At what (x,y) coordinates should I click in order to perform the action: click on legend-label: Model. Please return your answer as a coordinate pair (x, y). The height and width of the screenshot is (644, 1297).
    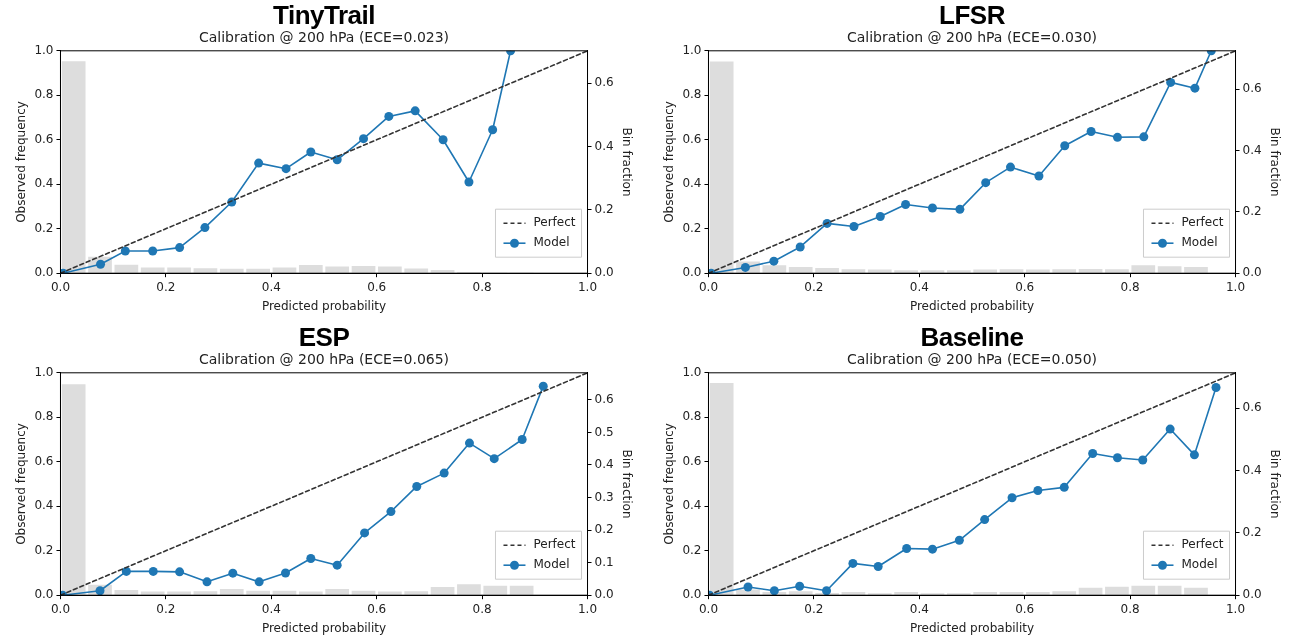
    Looking at the image, I should click on (1199, 242).